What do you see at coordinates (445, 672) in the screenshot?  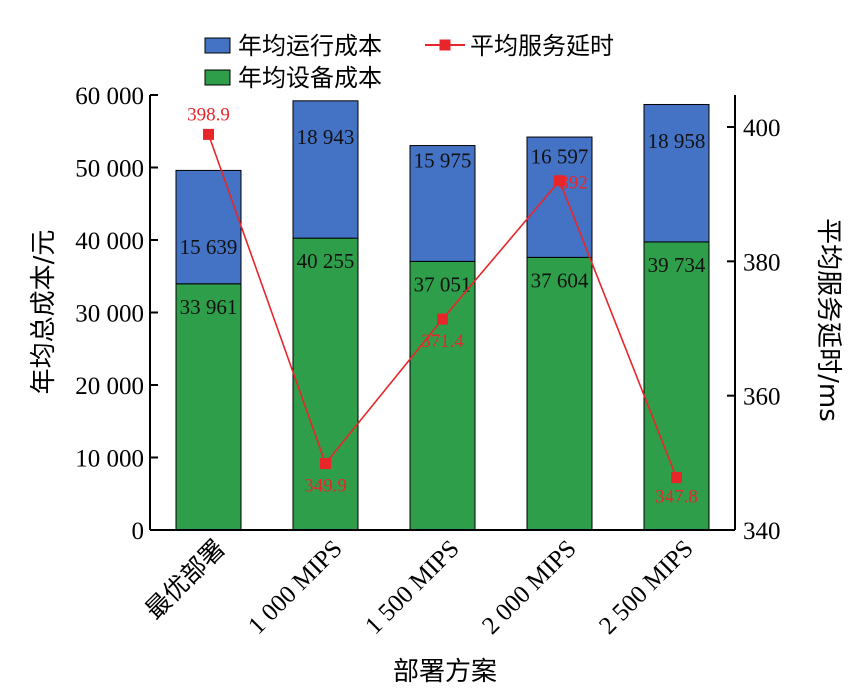 I see `x-axis-title: 部署方案` at bounding box center [445, 672].